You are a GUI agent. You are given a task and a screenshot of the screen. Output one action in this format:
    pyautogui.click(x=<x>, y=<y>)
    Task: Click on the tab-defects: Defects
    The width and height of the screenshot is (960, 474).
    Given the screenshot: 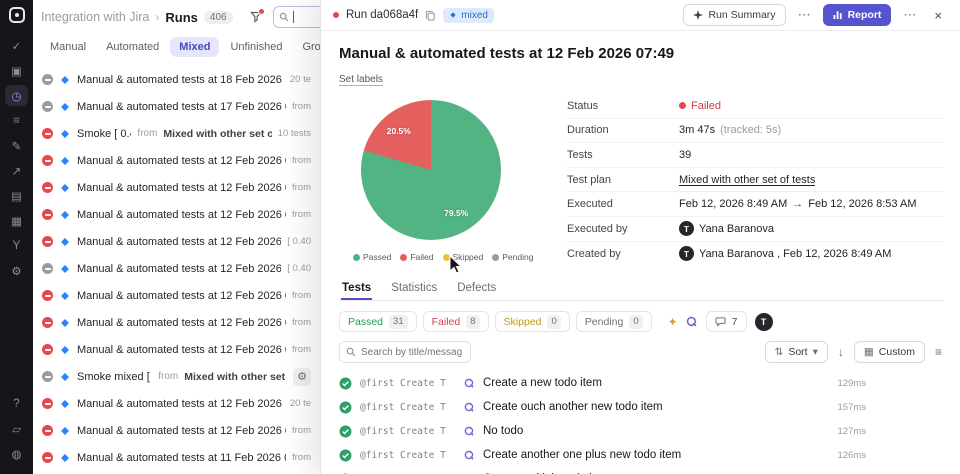 What is the action you would take?
    pyautogui.click(x=476, y=288)
    